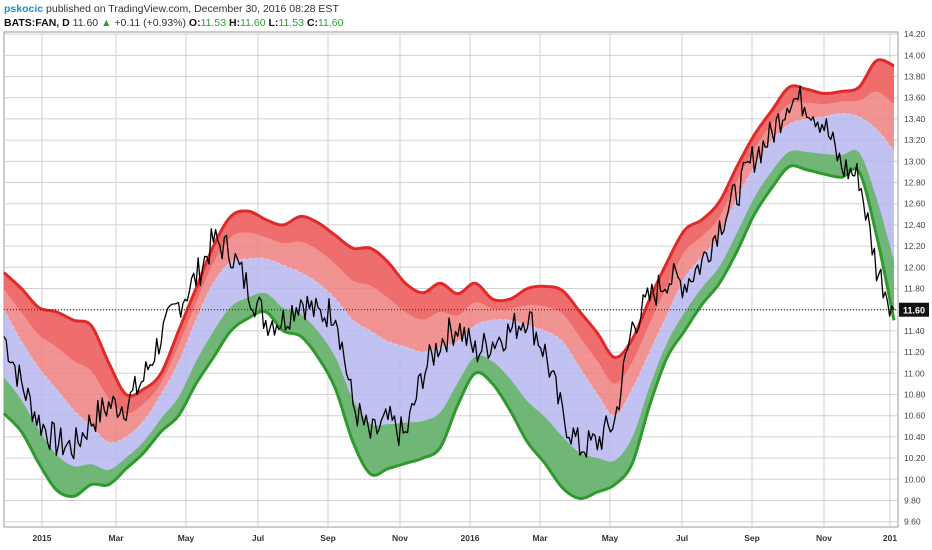 This screenshot has height=550, width=932. What do you see at coordinates (915, 458) in the screenshot?
I see `y-tick-label: 10.20` at bounding box center [915, 458].